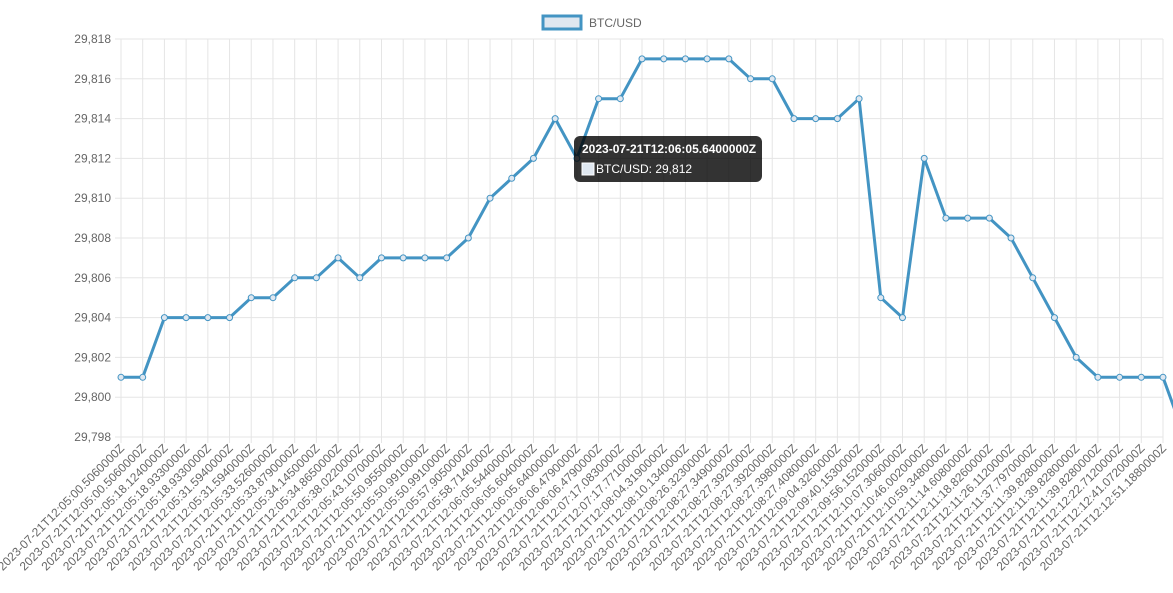 This screenshot has height=593, width=1173. Describe the element at coordinates (669, 149) in the screenshot. I see `tooltip-title: 2023-07-21T12:06:05.6400000Z` at that location.